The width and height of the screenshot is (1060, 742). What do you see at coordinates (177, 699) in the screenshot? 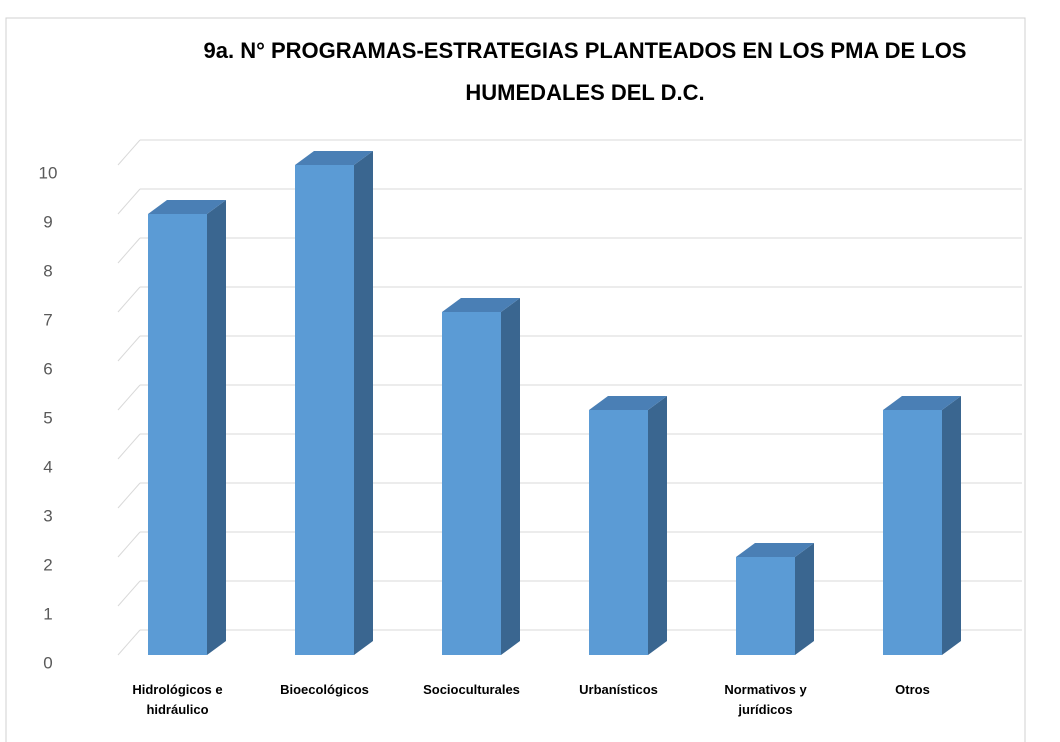
I see `x-tick-label: Hidrológicos e hidráulico` at bounding box center [177, 699].